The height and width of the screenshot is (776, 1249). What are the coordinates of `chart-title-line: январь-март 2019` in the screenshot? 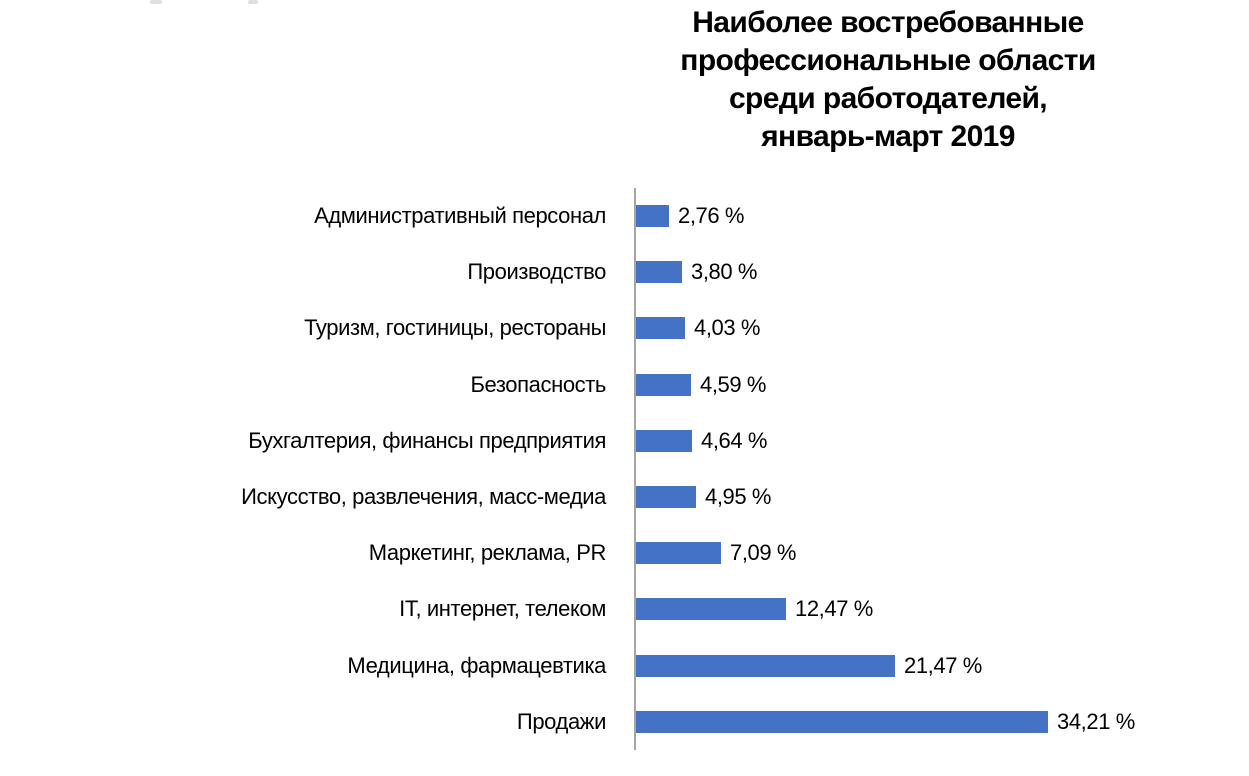 It's located at (888, 136).